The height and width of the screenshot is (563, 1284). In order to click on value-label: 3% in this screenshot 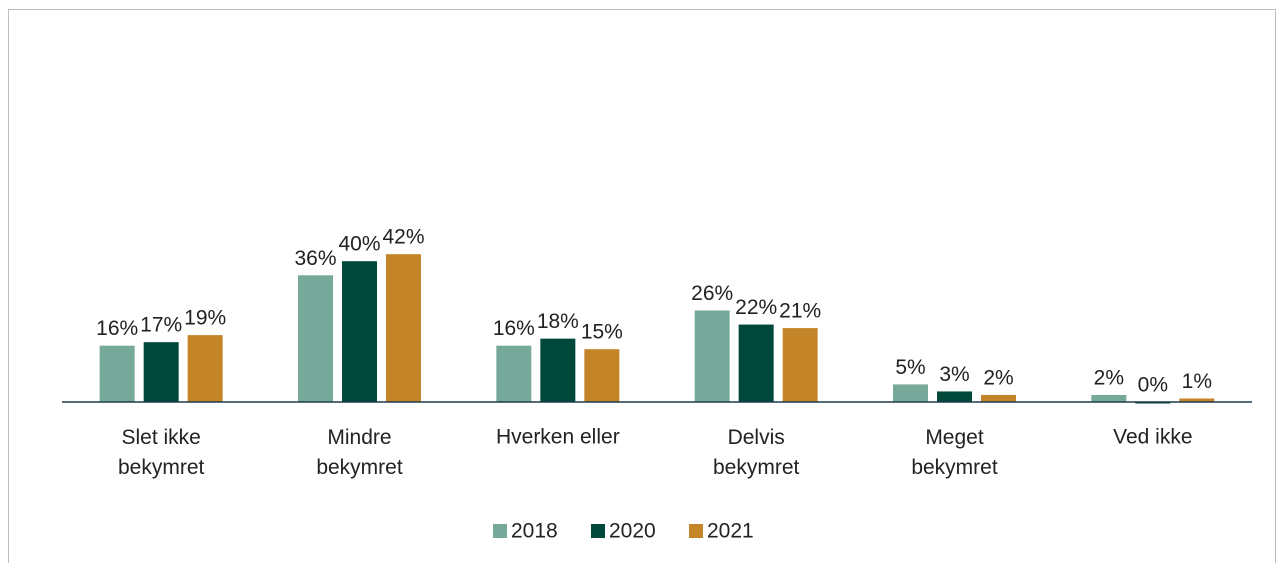, I will do `click(954, 374)`.